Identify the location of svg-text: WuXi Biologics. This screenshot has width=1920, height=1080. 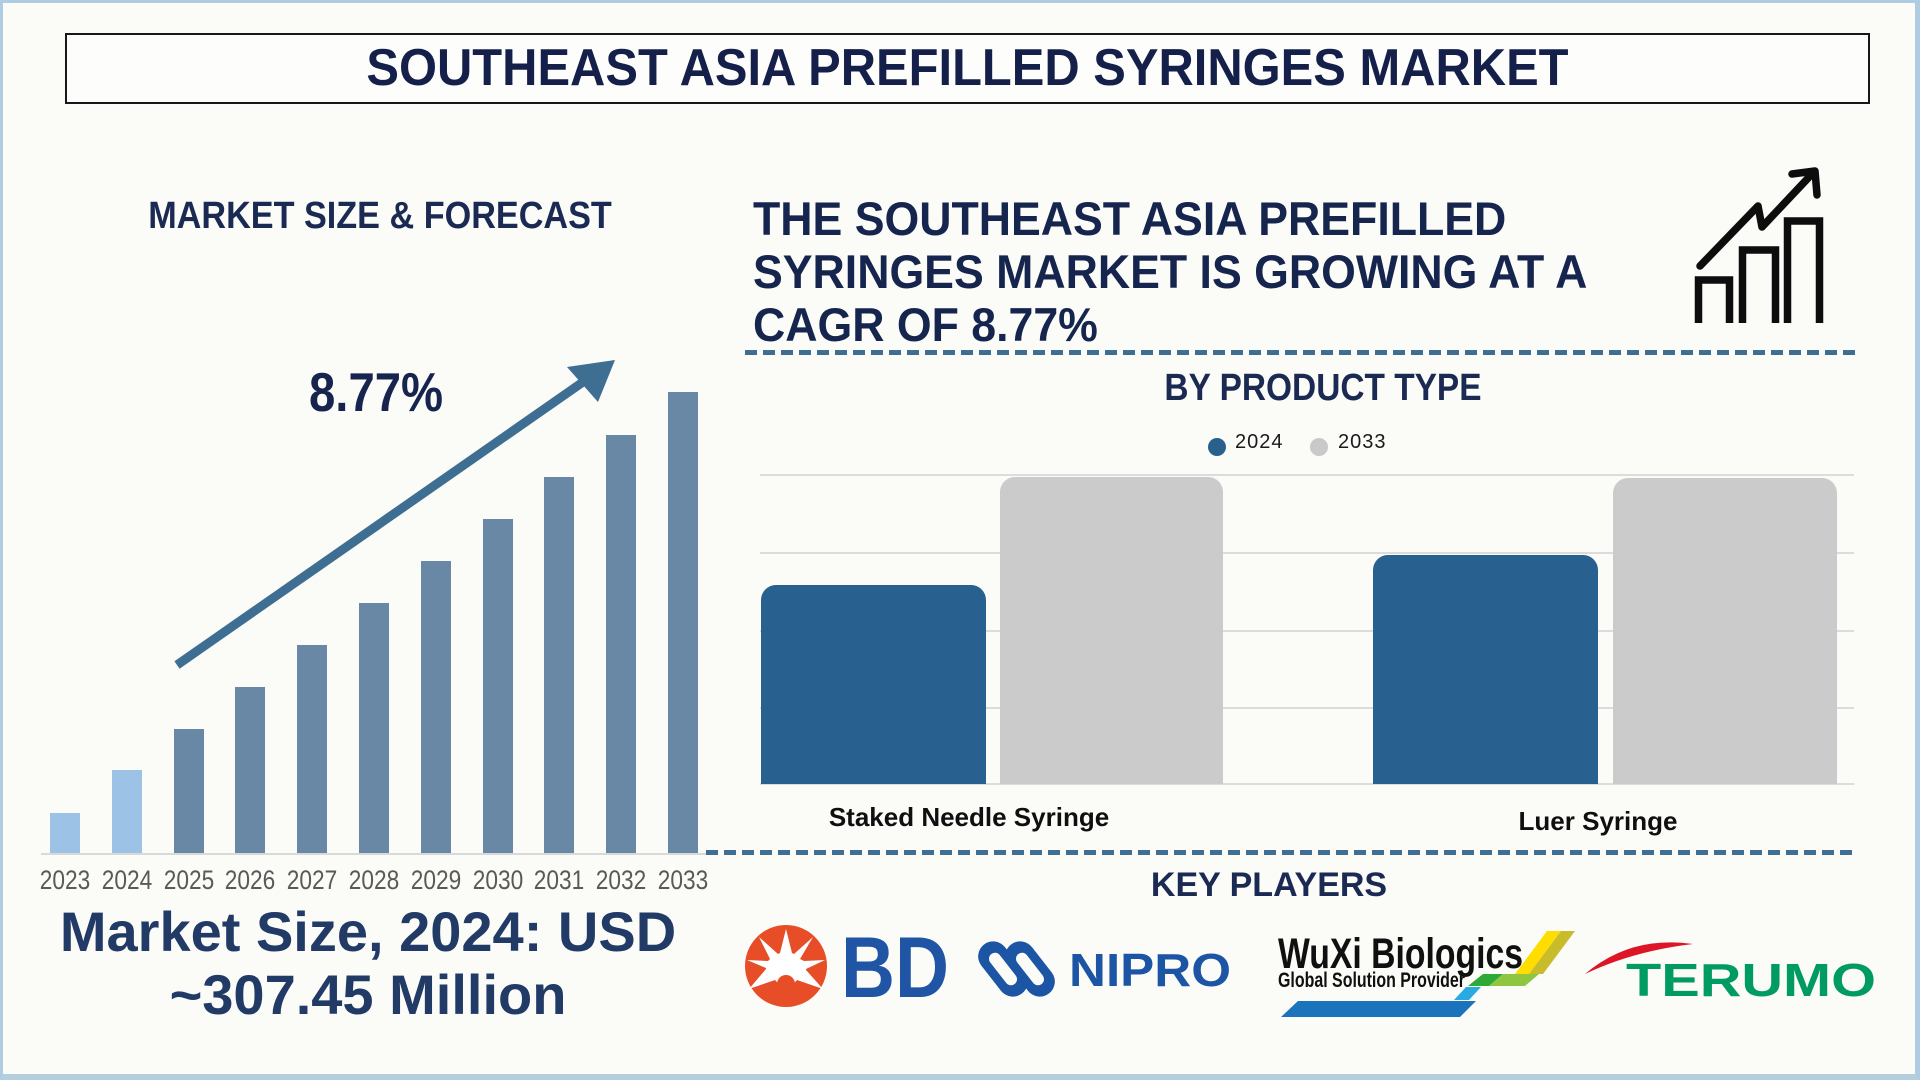
(1400, 954).